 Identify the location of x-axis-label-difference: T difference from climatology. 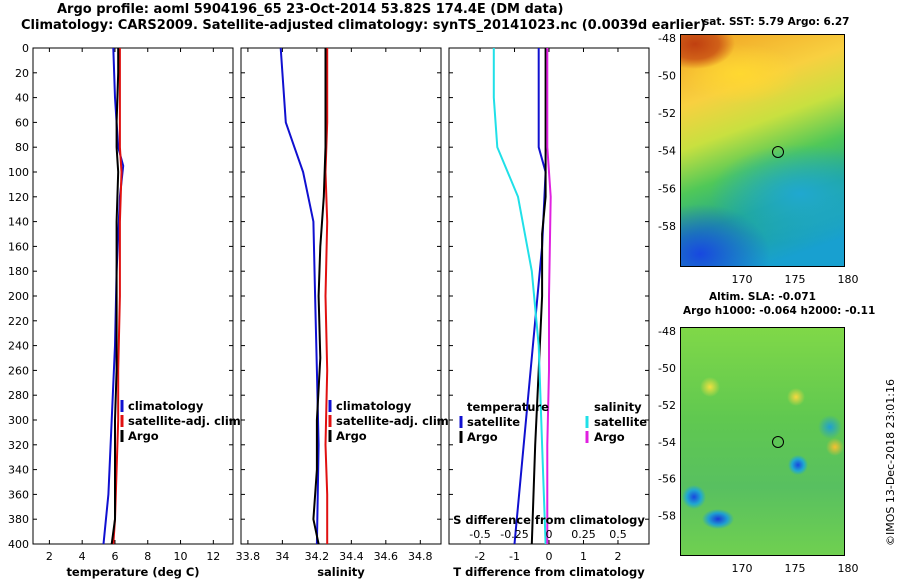
(549, 572).